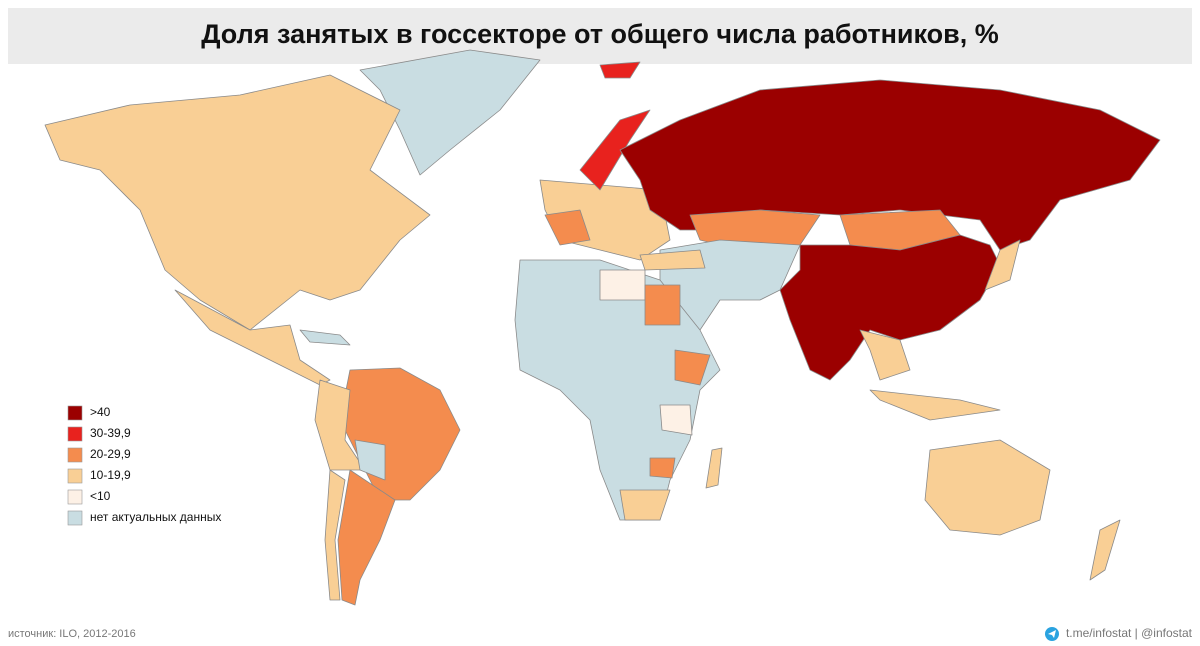  I want to click on libya, so click(622, 285).